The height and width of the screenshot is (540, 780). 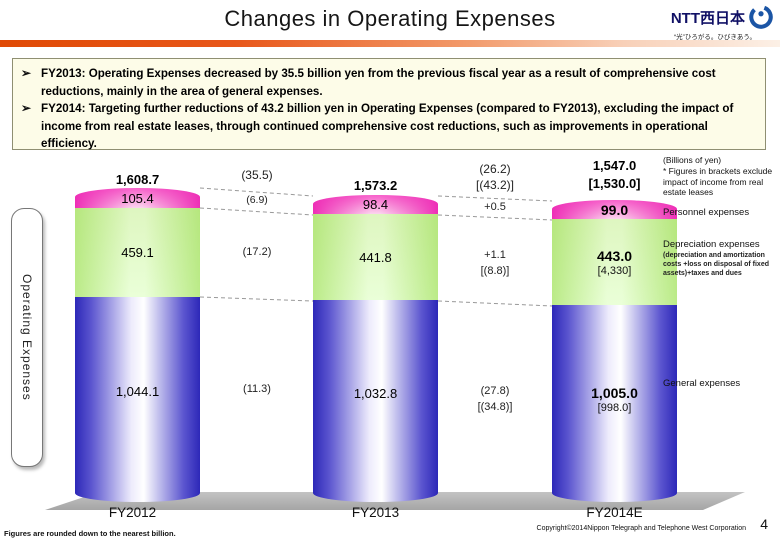 I want to click on delta-total-fy2014e: (26.2), so click(x=495, y=169).